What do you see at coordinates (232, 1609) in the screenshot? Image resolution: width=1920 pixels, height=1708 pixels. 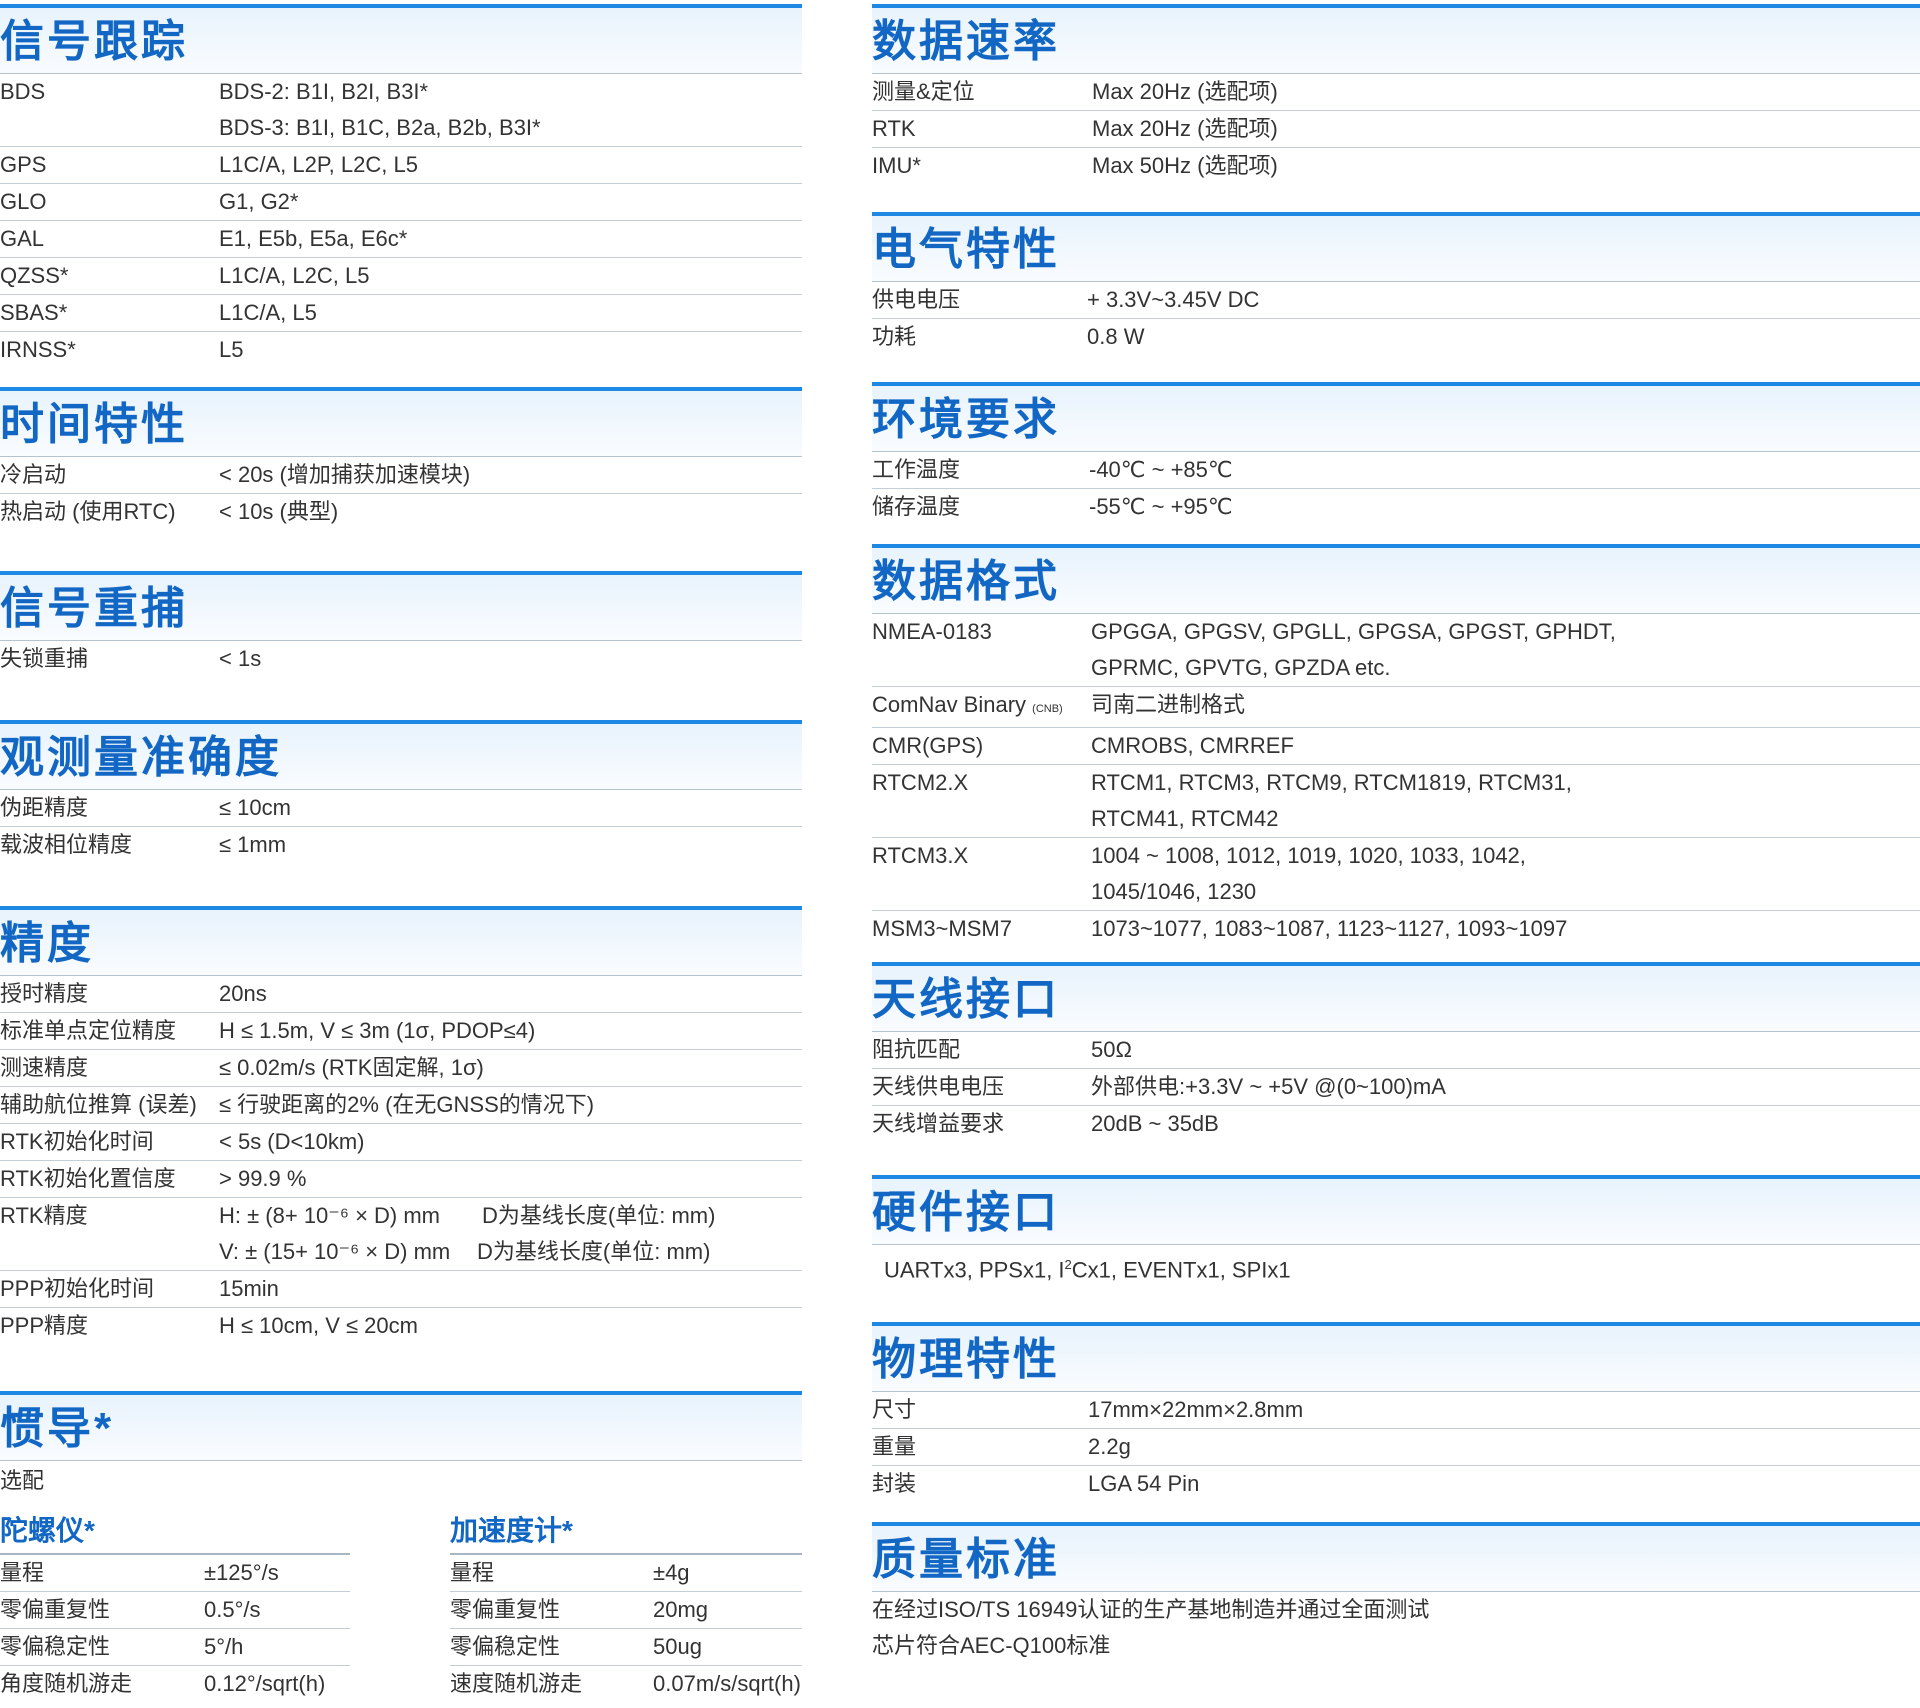 I see `row-value: 0.5°/s` at bounding box center [232, 1609].